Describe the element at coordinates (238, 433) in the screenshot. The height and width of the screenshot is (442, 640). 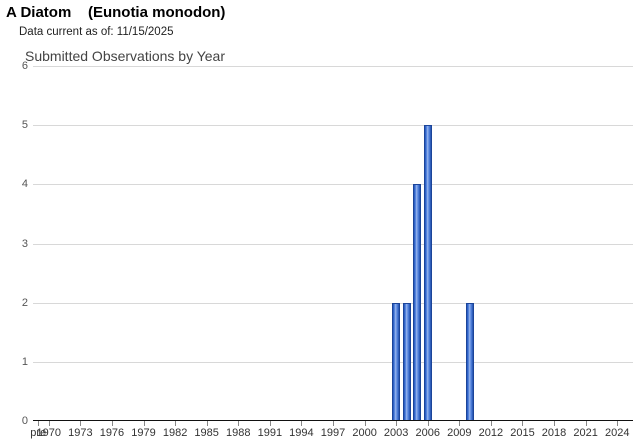
I see `x-axis-tick-label: 1988` at that location.